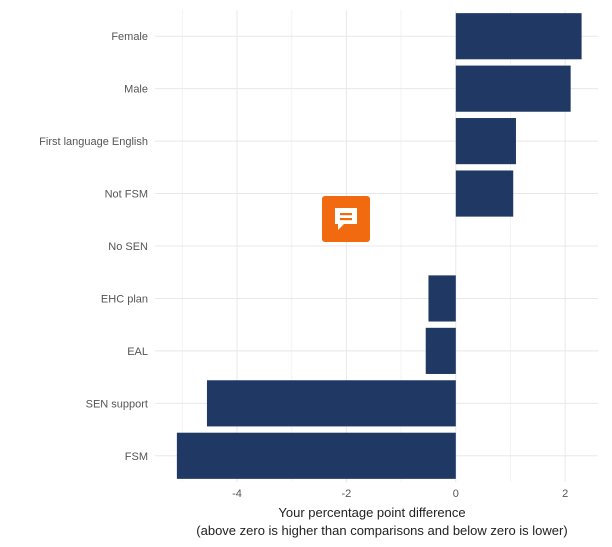 Image resolution: width=612 pixels, height=547 pixels. I want to click on category-label: Male, so click(136, 90).